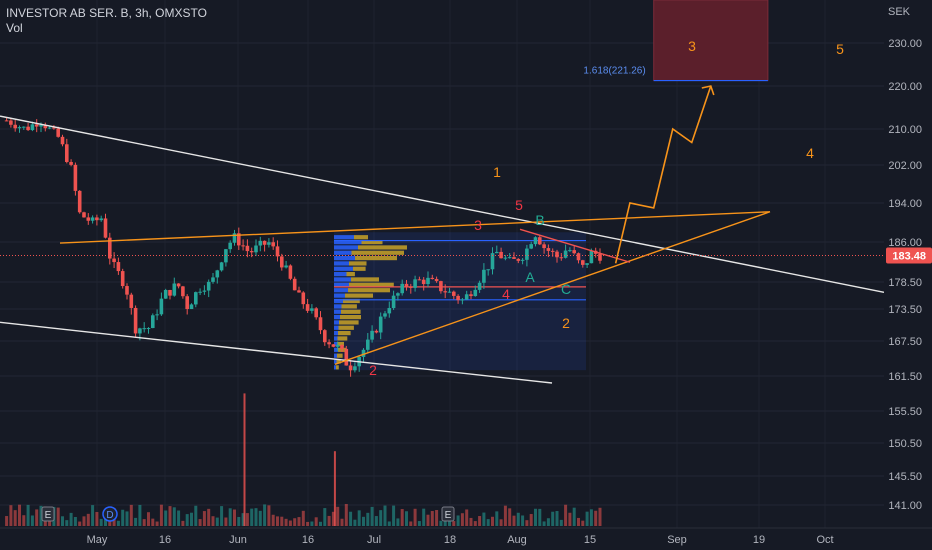  What do you see at coordinates (374, 540) in the screenshot?
I see `x-tick-label: Jul` at bounding box center [374, 540].